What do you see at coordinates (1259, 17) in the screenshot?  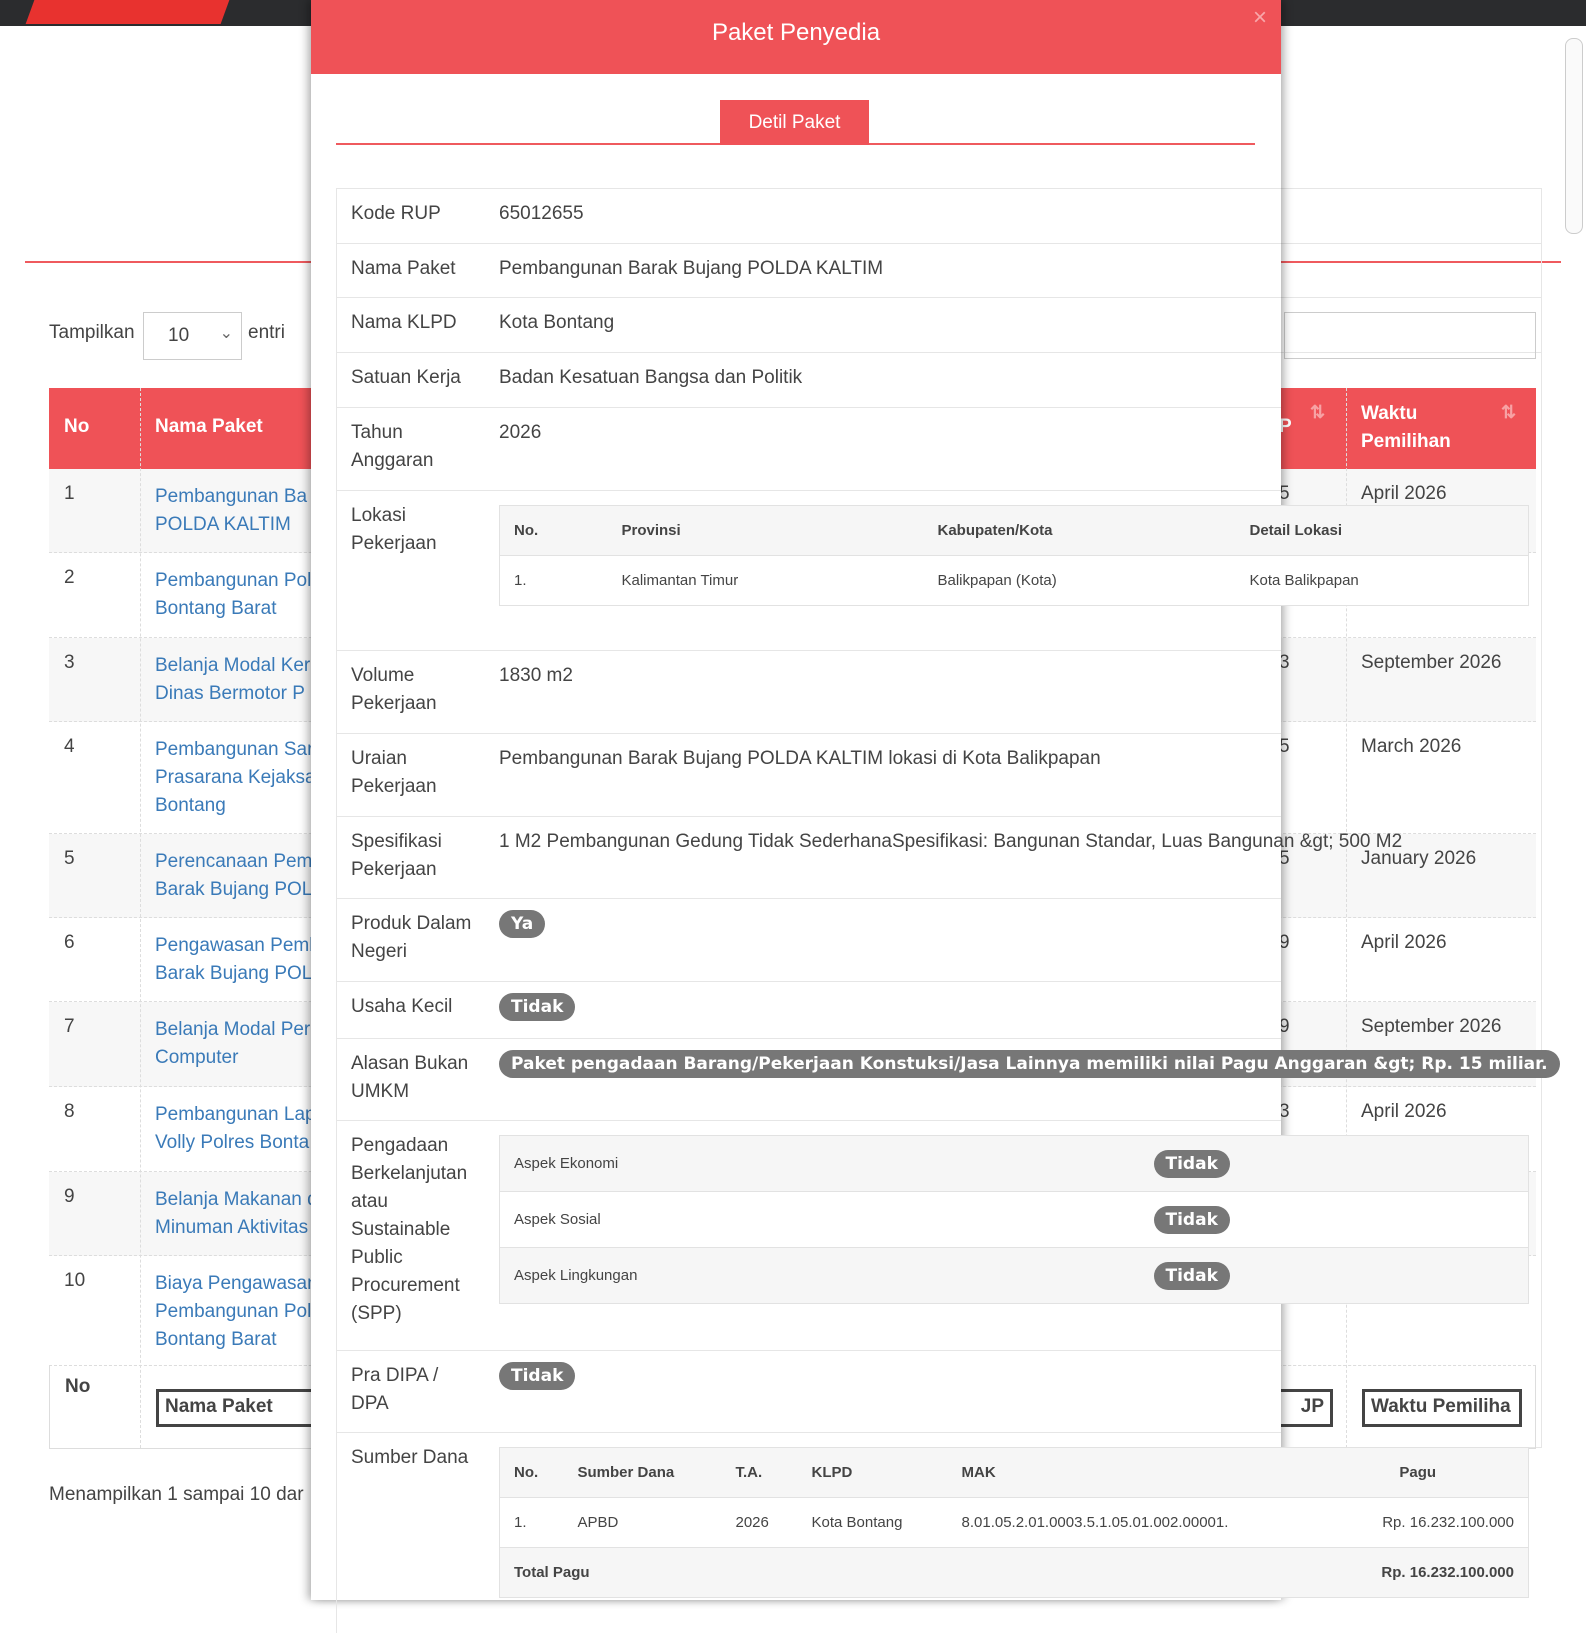 I see `close-icon: ×` at bounding box center [1259, 17].